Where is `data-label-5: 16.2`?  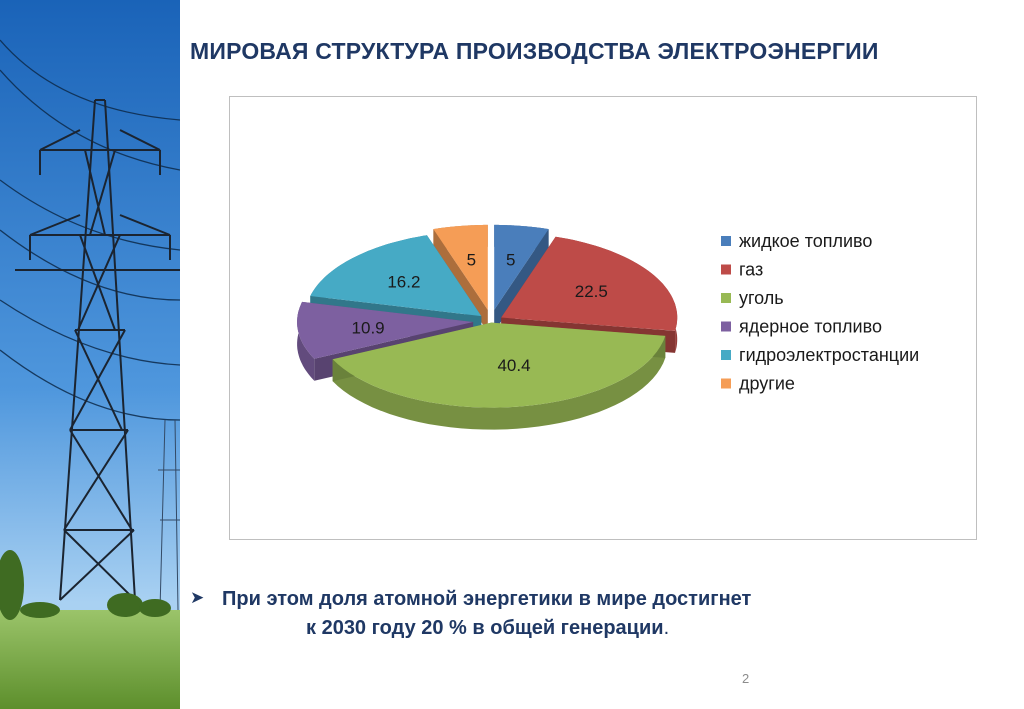
data-label-5: 16.2 is located at coordinates (403, 281).